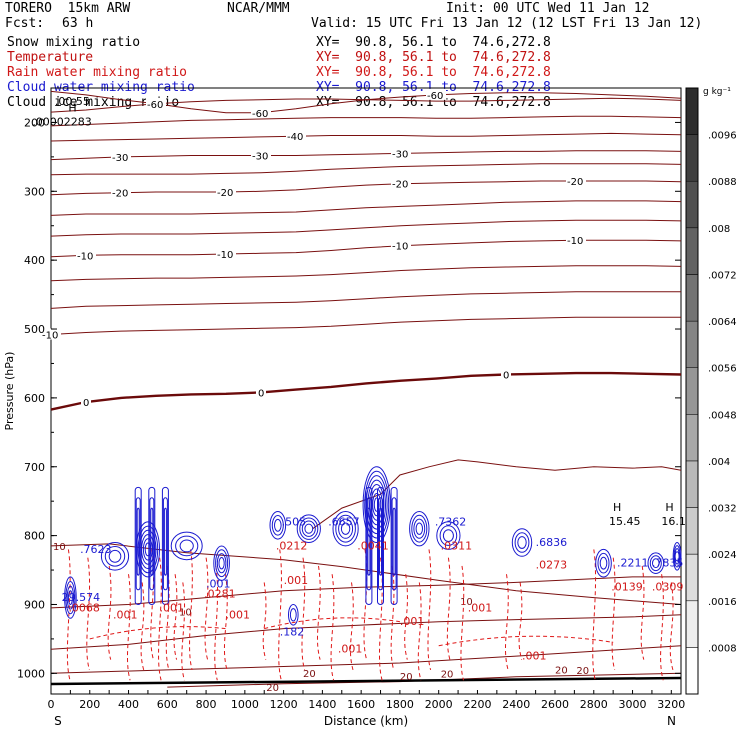 This screenshot has height=740, width=740. What do you see at coordinates (722, 415) in the screenshot?
I see `colorbar-tick-label: .0048` at bounding box center [722, 415].